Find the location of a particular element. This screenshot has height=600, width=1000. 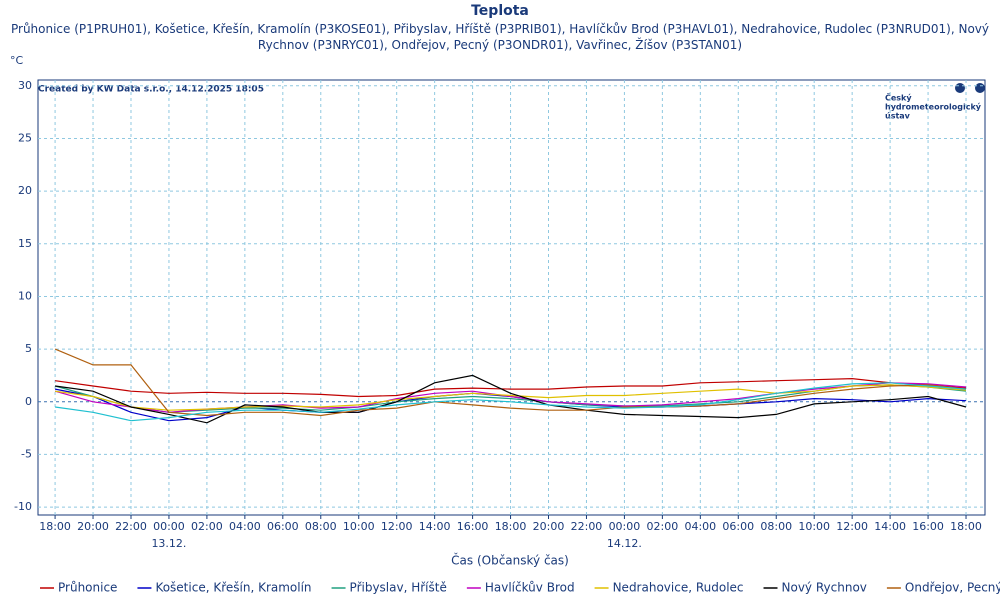

y-tick-label: 25 is located at coordinates (25, 137).